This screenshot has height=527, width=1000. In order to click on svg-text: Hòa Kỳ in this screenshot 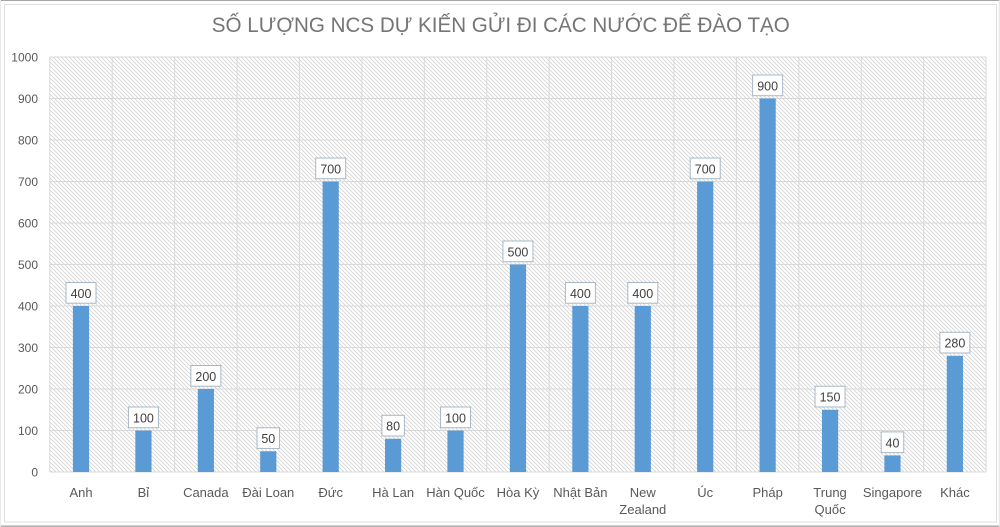, I will do `click(518, 492)`.